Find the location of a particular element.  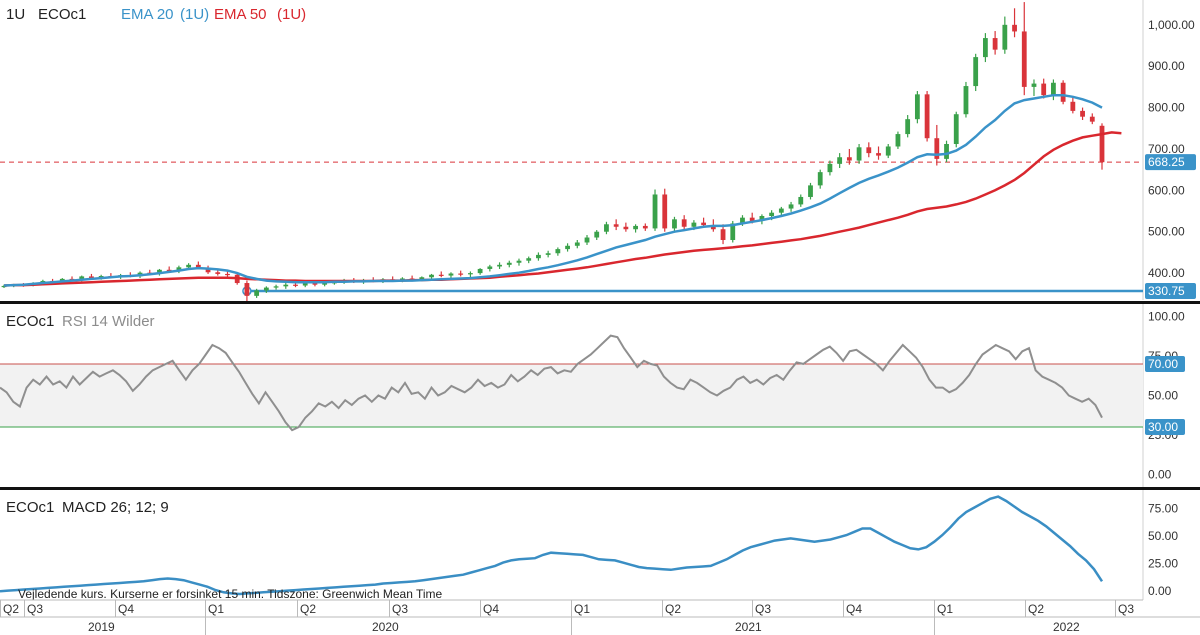

macd-label: MACD 26; 12; 9 is located at coordinates (115, 507).